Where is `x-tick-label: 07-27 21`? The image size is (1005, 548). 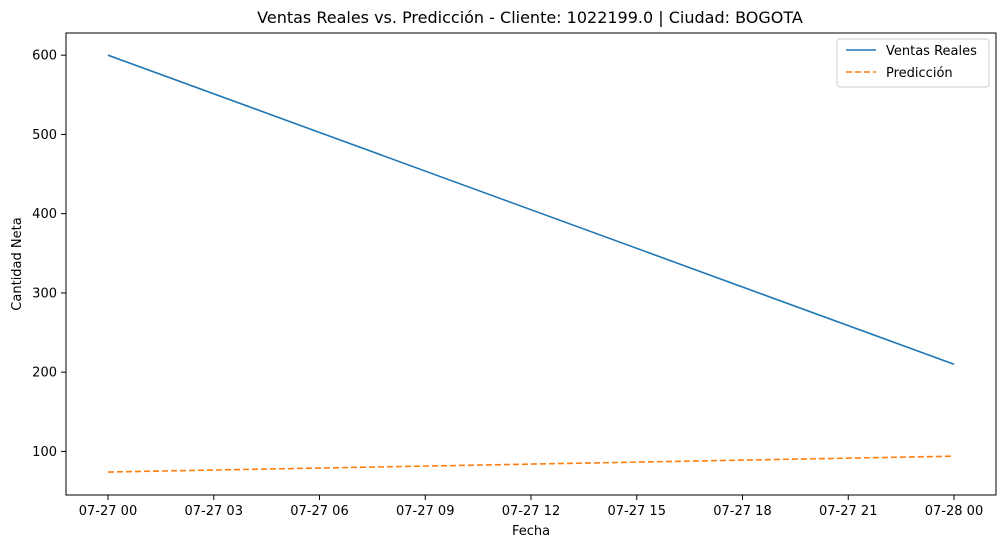 x-tick-label: 07-27 21 is located at coordinates (848, 511).